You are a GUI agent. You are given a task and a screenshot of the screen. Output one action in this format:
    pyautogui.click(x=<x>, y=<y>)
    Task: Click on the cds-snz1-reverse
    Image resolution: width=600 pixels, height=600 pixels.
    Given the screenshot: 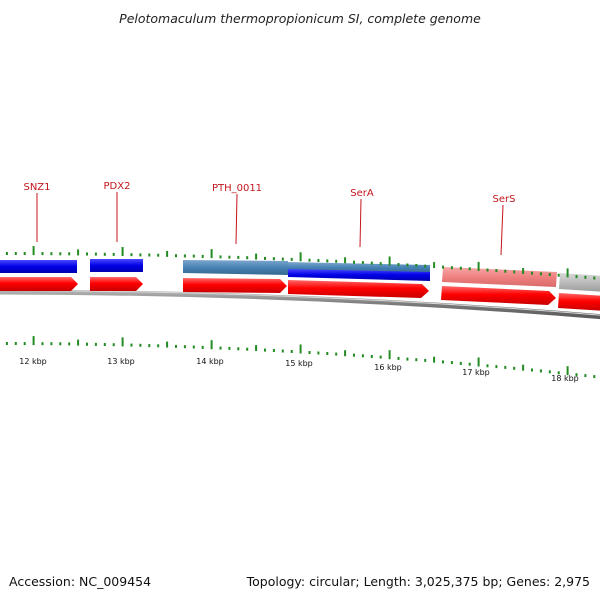 What is the action you would take?
    pyautogui.click(x=38, y=266)
    